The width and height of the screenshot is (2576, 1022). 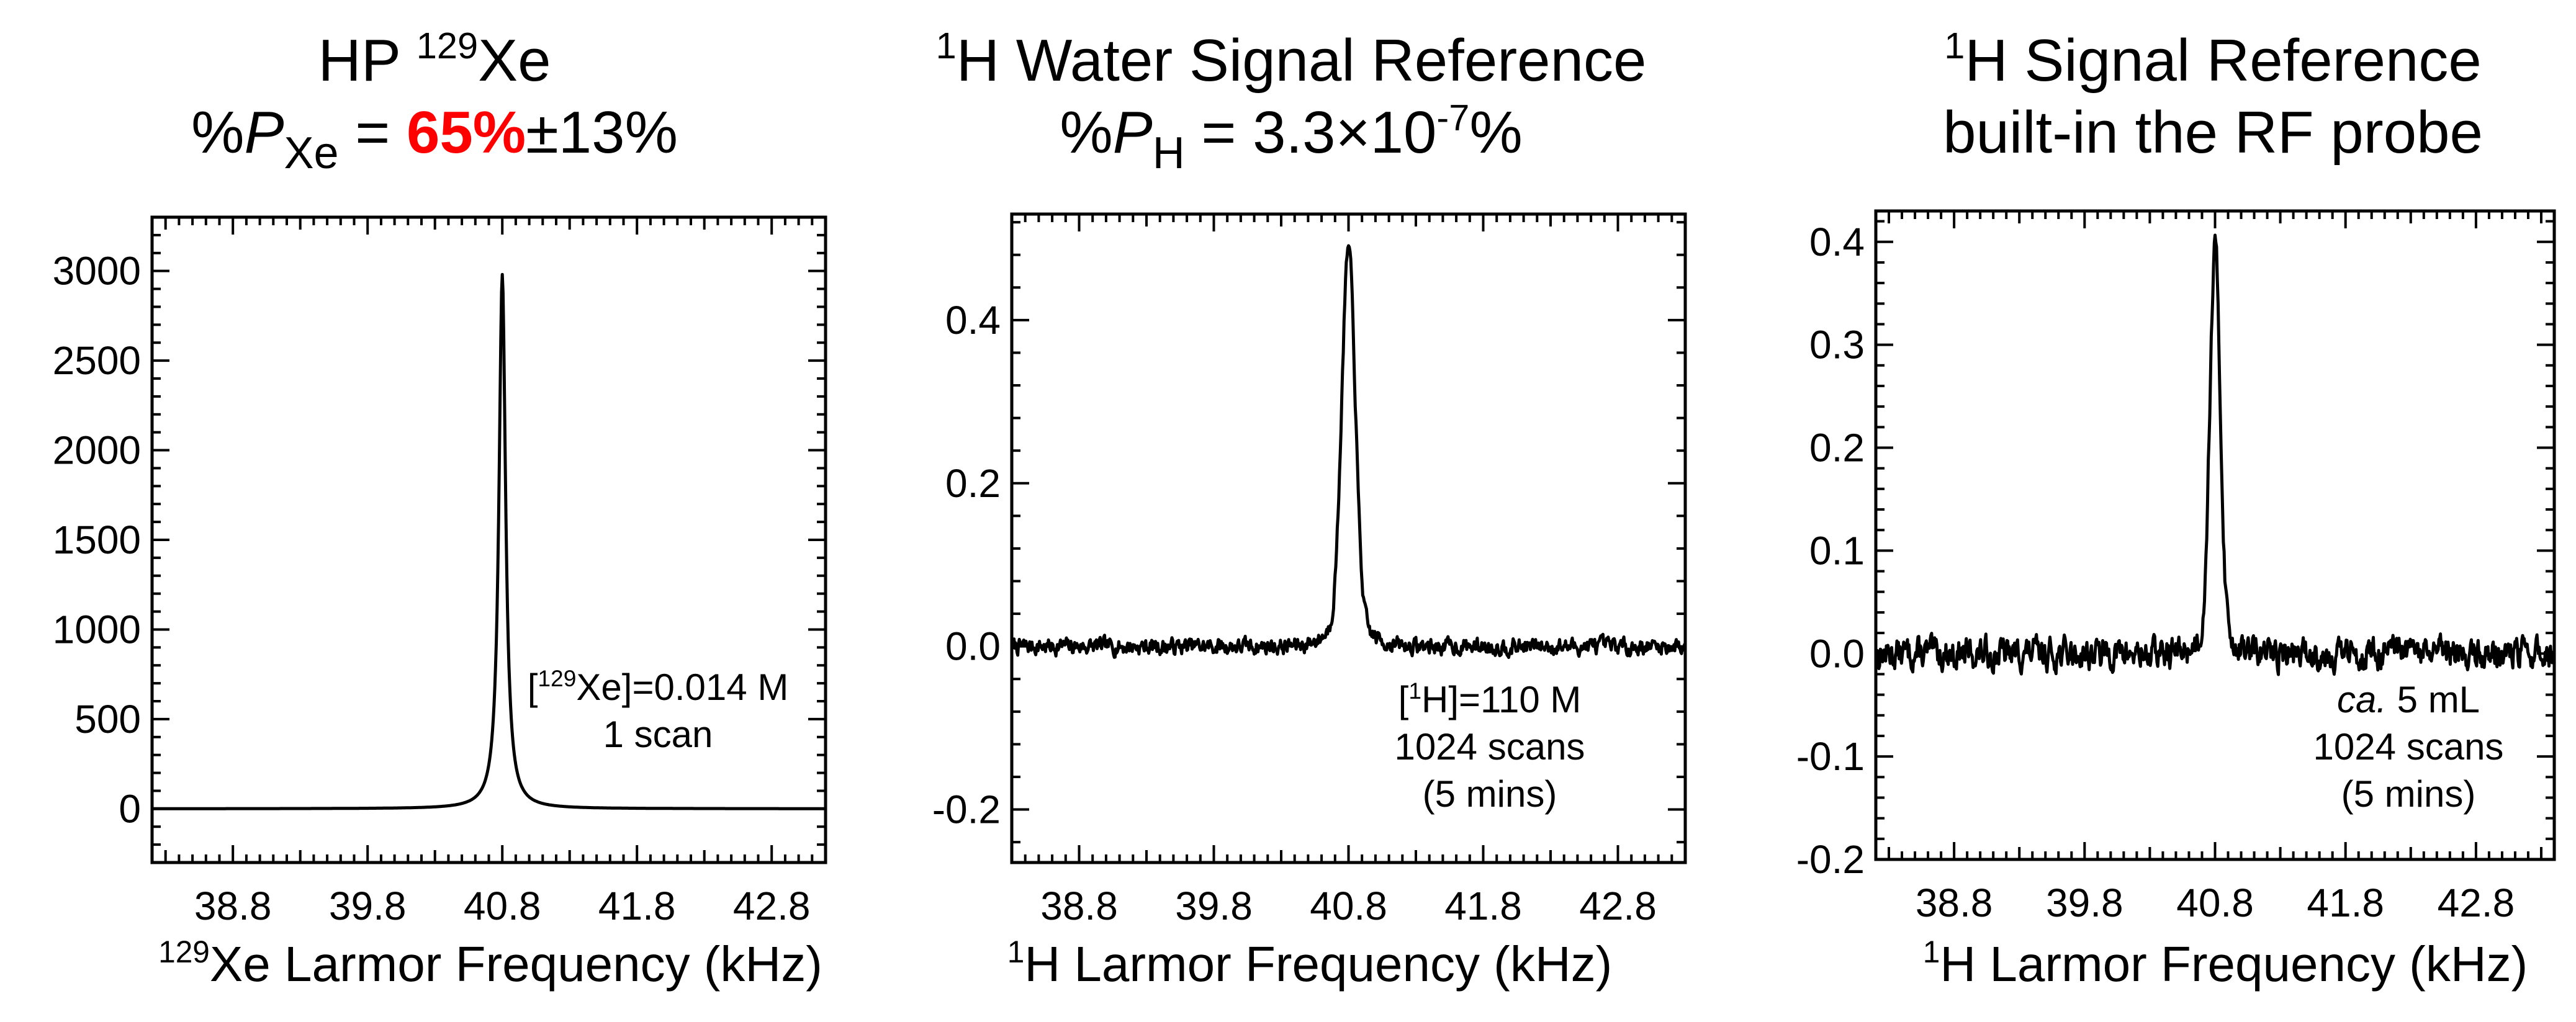 What do you see at coordinates (466, 132) in the screenshot?
I see `polarization-value: 65%` at bounding box center [466, 132].